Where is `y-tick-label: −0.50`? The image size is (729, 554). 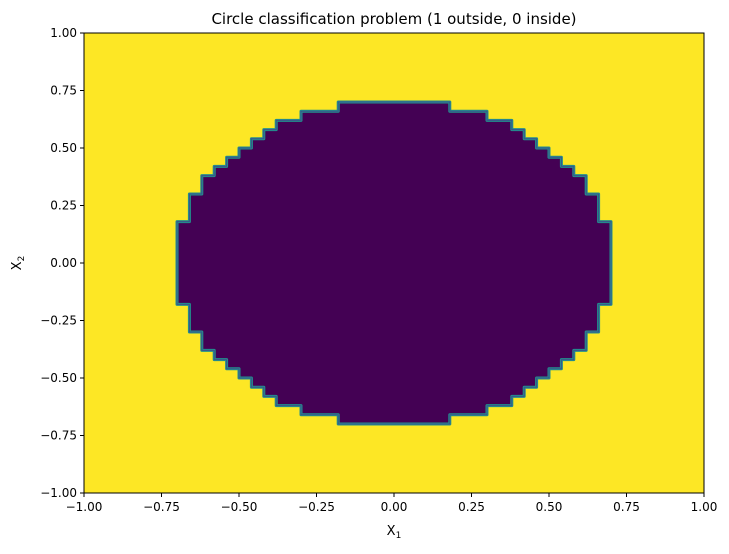
y-tick-label: −0.50 is located at coordinates (58, 378).